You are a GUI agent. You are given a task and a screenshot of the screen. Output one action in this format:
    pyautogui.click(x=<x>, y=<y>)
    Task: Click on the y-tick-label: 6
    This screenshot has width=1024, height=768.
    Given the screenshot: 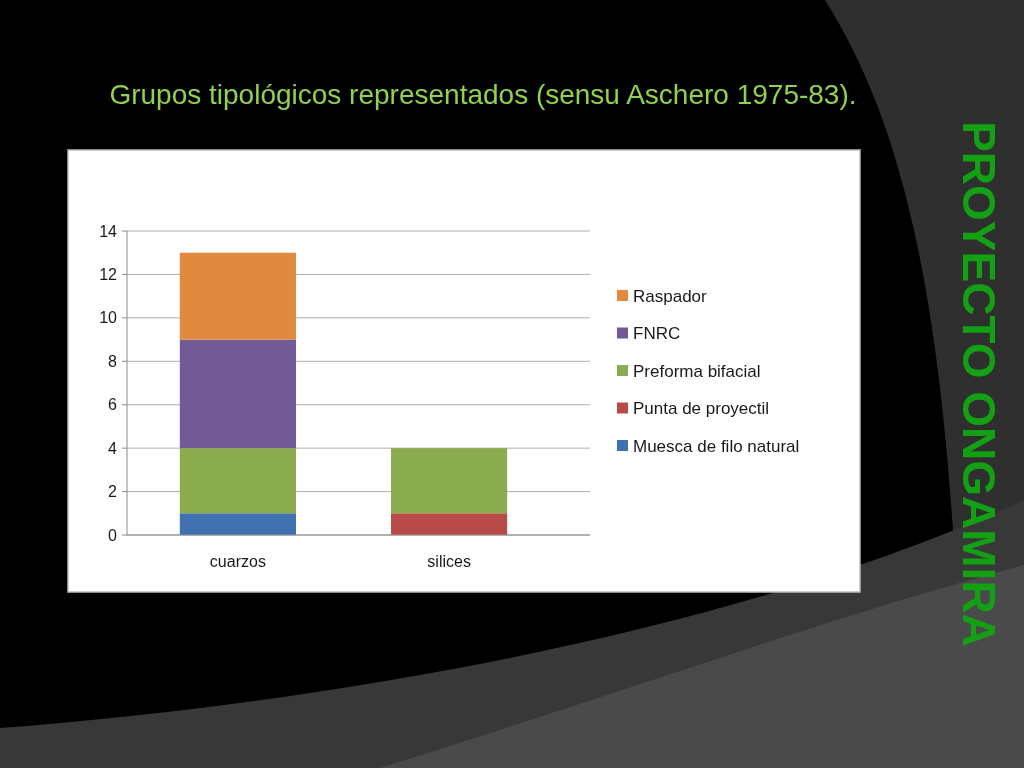 What is the action you would take?
    pyautogui.click(x=113, y=405)
    